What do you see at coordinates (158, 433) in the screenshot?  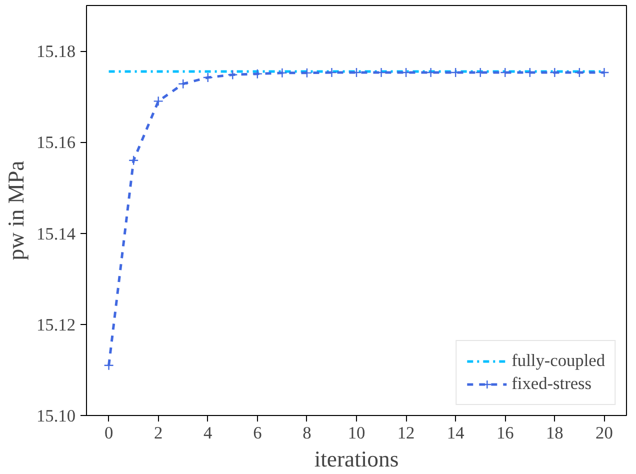 I see `x-tick-label: 2` at bounding box center [158, 433].